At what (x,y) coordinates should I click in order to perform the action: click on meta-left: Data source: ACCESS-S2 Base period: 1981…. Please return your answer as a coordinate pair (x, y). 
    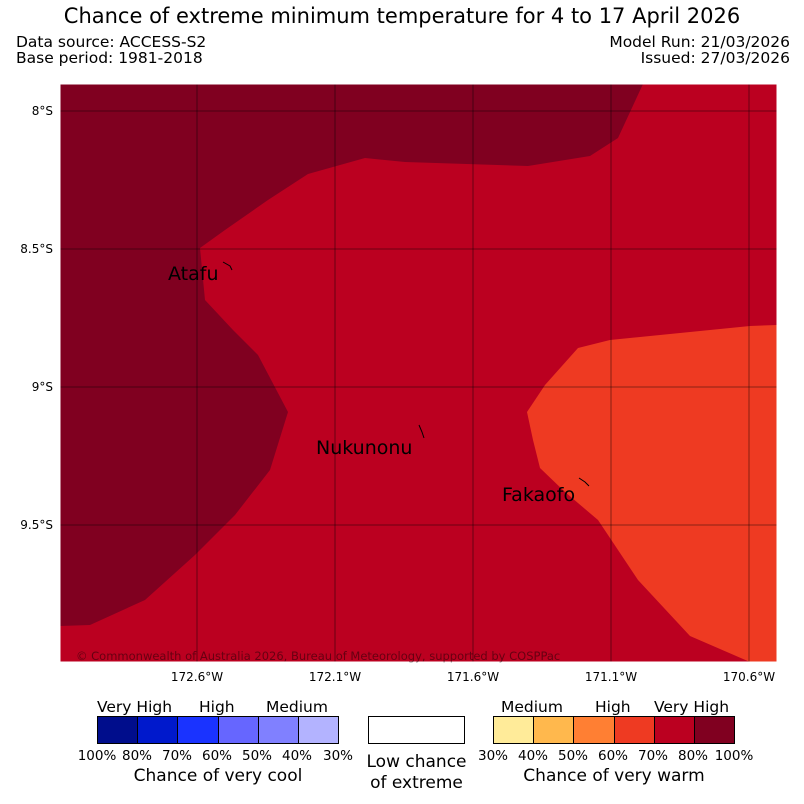
    Looking at the image, I should click on (111, 50).